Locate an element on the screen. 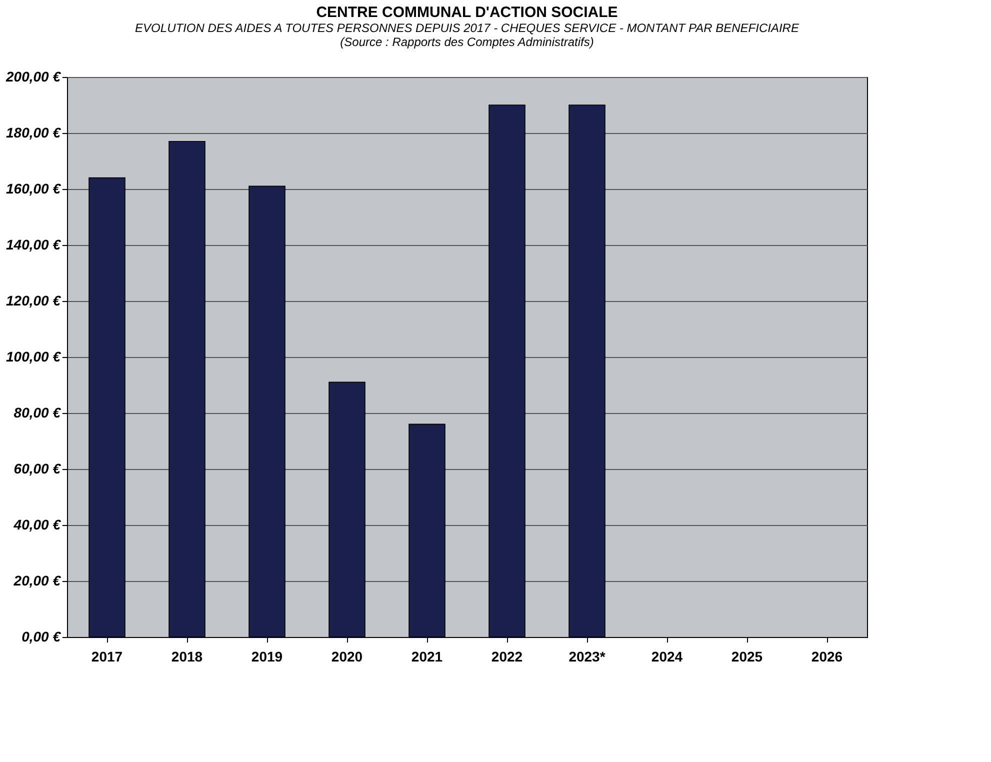 The height and width of the screenshot is (762, 991). y-tick-label: 140,00 € is located at coordinates (34, 244).